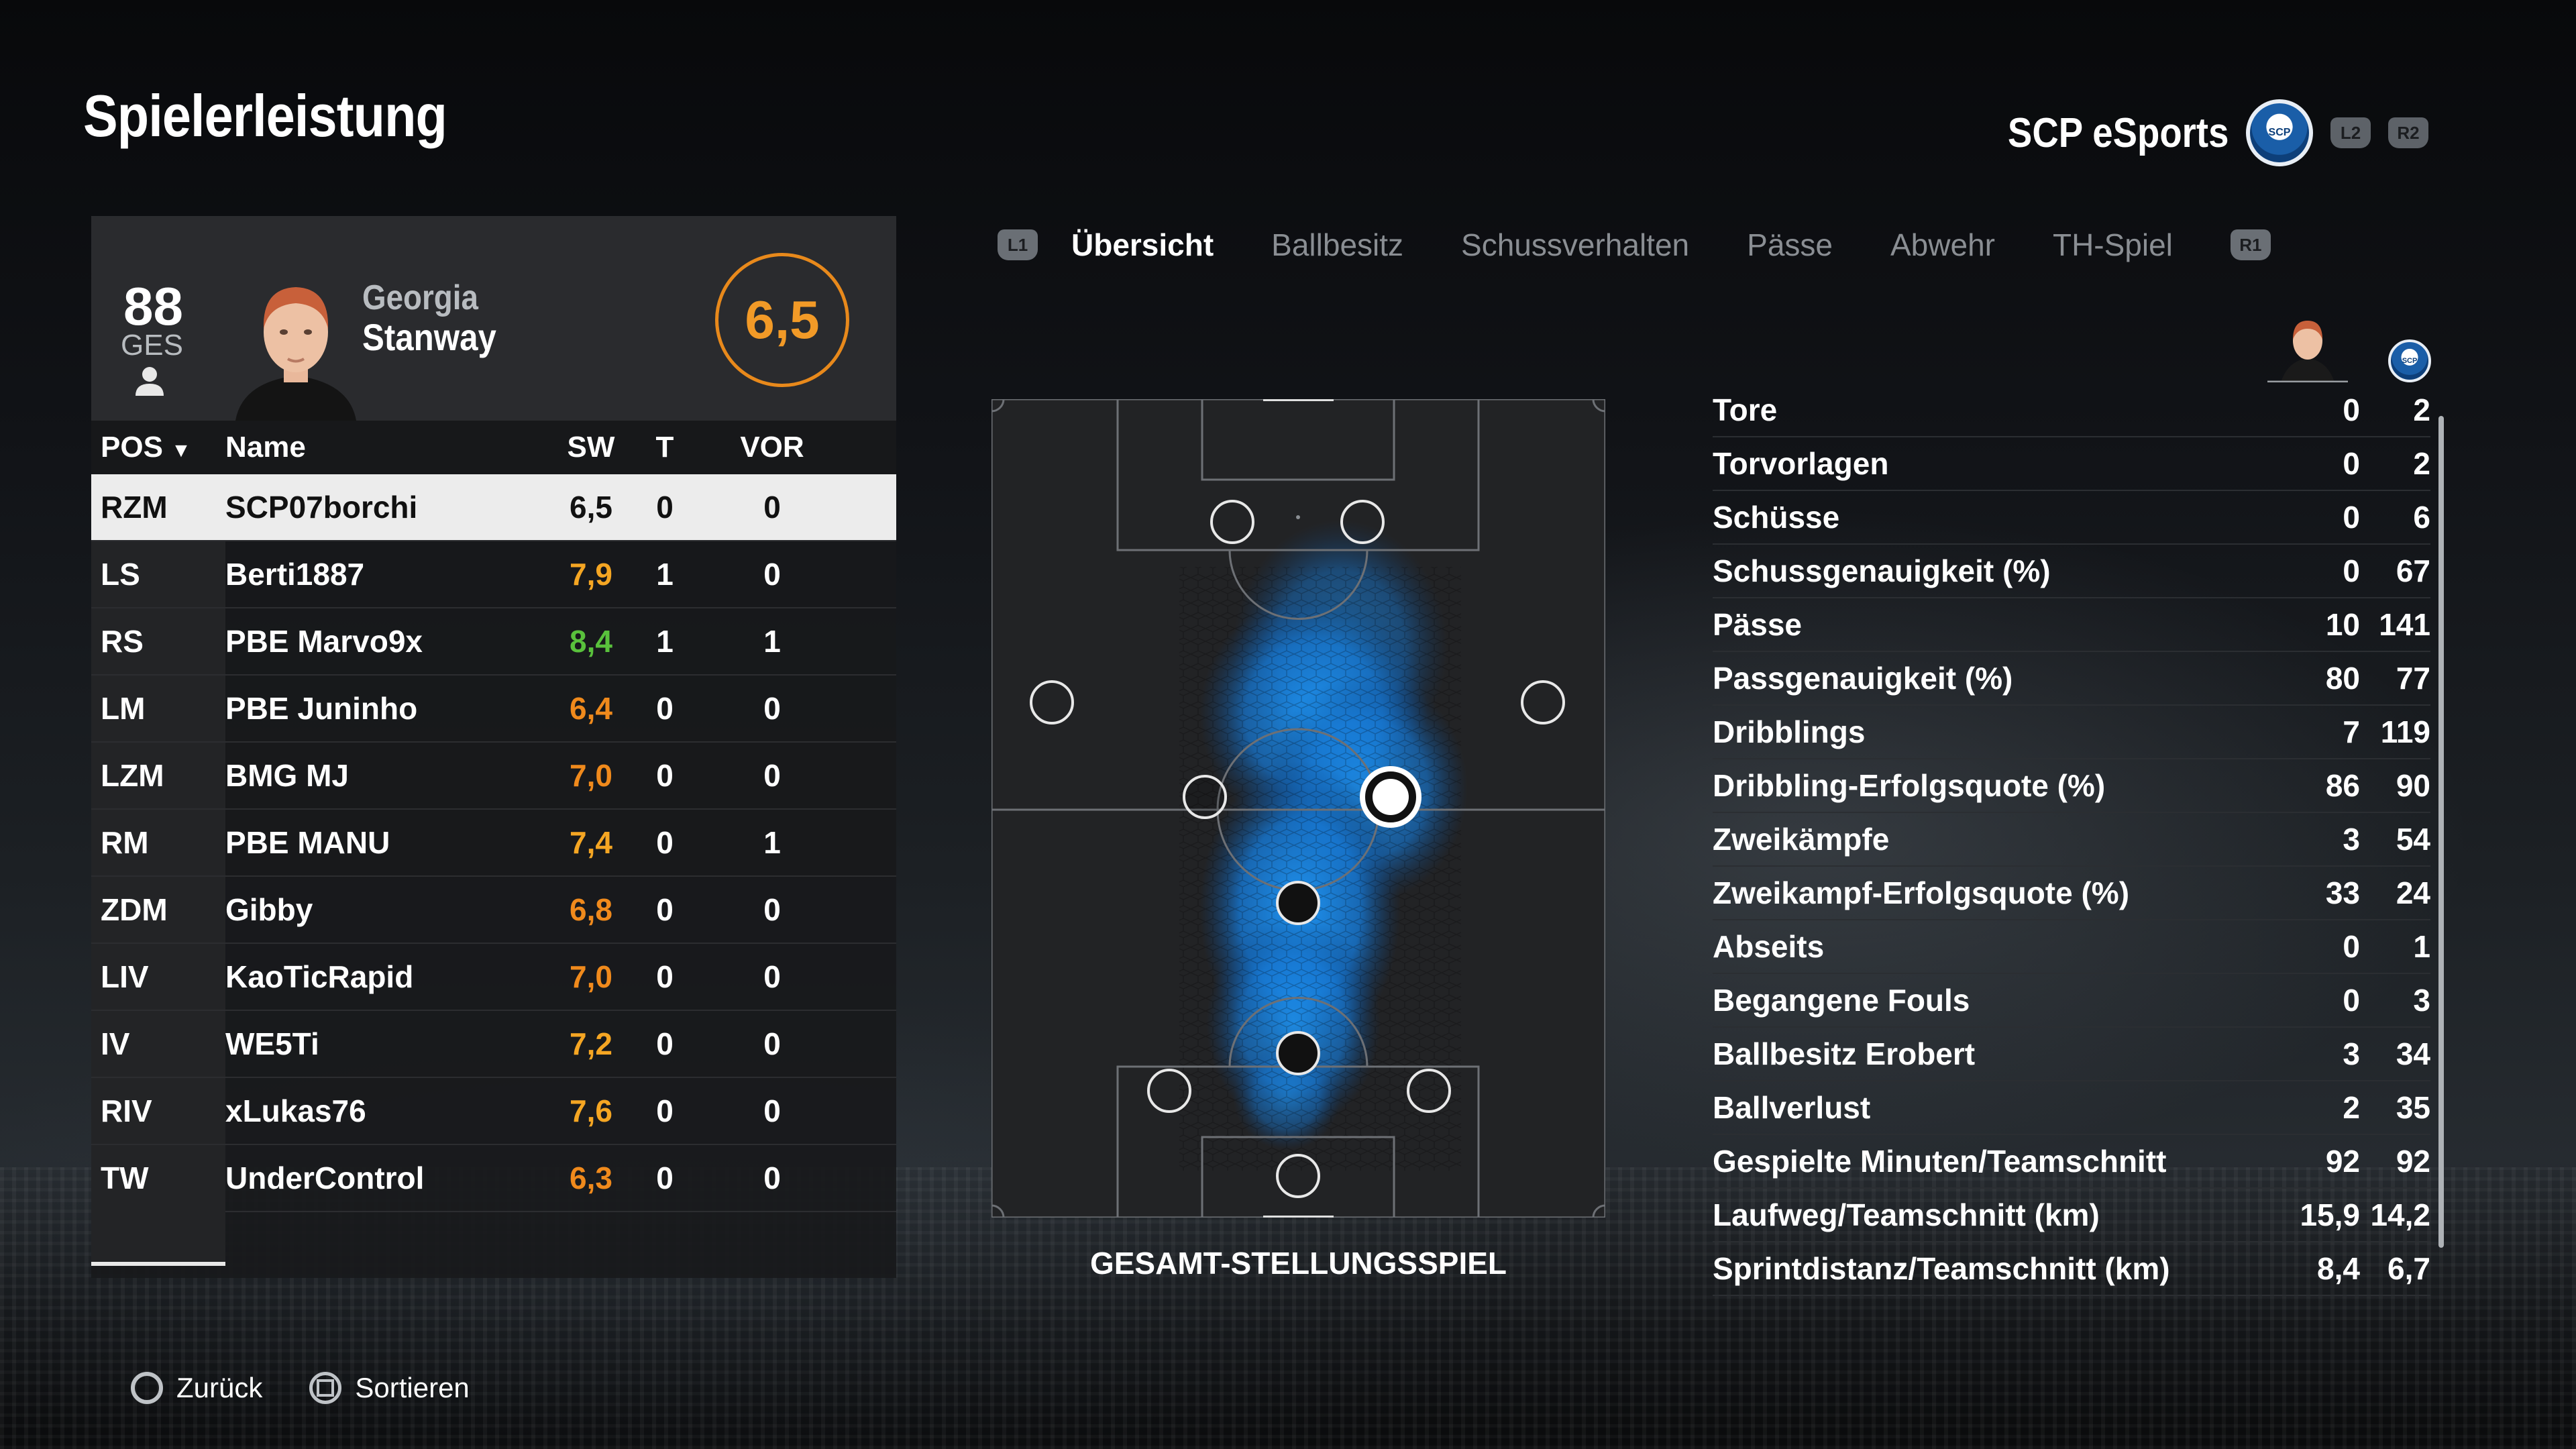 Image resolution: width=2576 pixels, height=1449 pixels. What do you see at coordinates (1142, 244) in the screenshot?
I see `tab-uebersicht: Übersicht` at bounding box center [1142, 244].